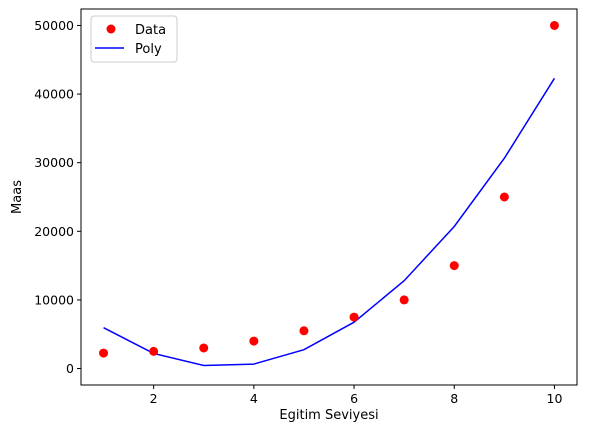 The height and width of the screenshot is (432, 589). I want to click on legend-label-data: Data, so click(150, 30).